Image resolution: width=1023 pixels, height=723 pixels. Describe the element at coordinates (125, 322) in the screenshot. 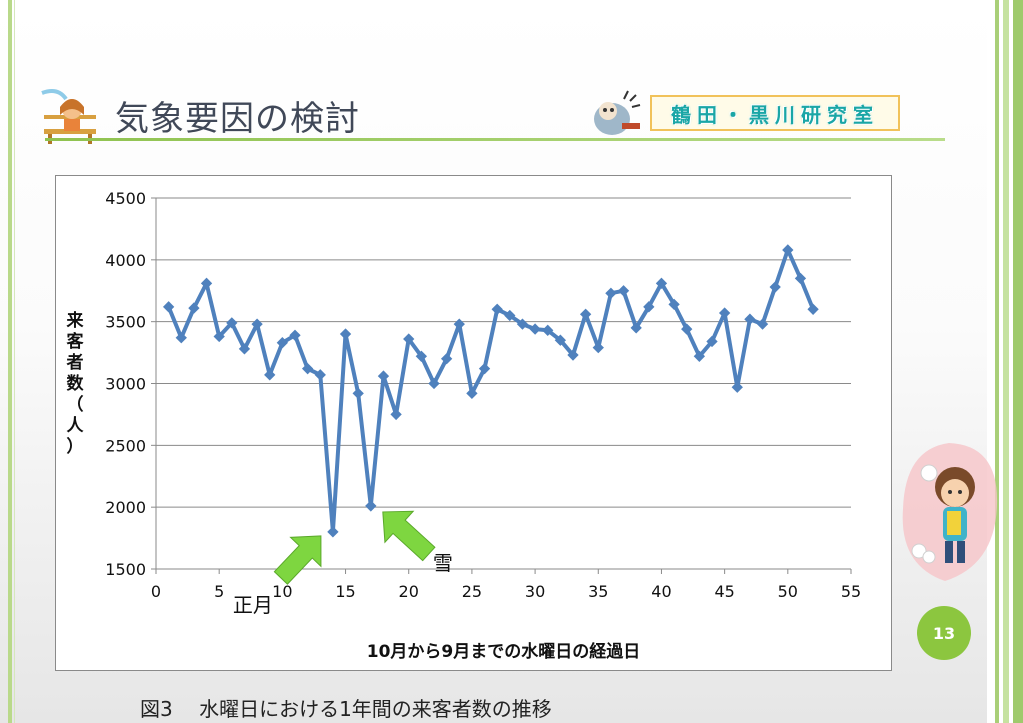

I see `y-tick-label: 3500` at that location.